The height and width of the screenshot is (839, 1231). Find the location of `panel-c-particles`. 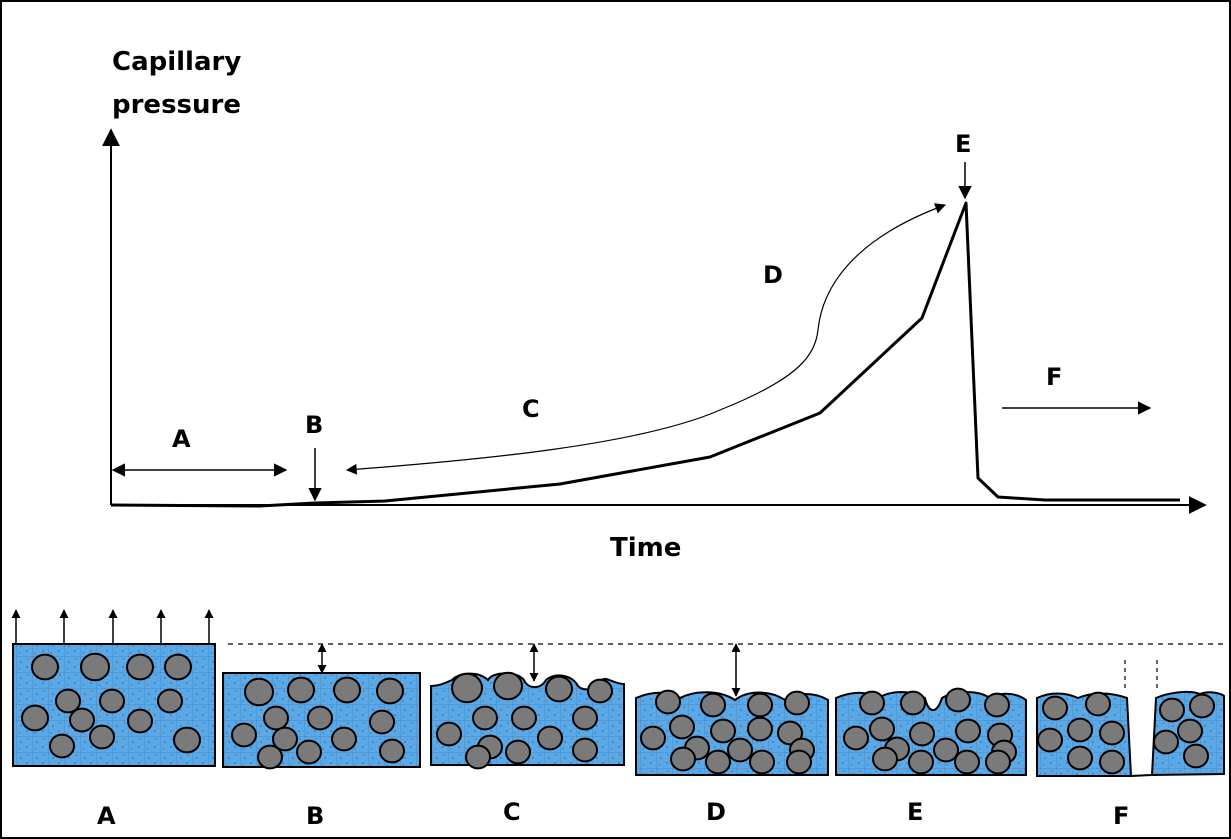

panel-c-particles is located at coordinates (524, 720).